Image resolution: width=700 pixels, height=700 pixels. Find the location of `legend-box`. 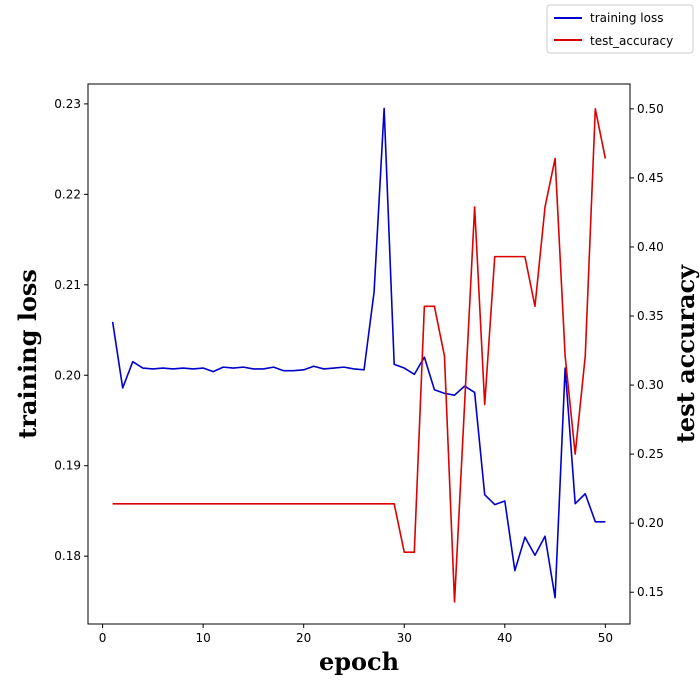

legend-box is located at coordinates (620, 29).